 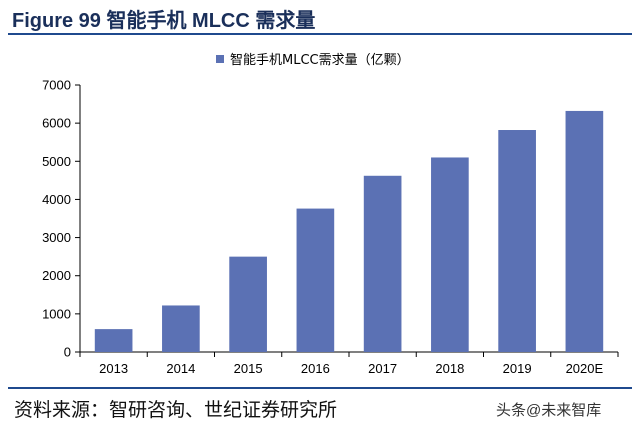 I want to click on x-tick-label: 2015, so click(x=248, y=368).